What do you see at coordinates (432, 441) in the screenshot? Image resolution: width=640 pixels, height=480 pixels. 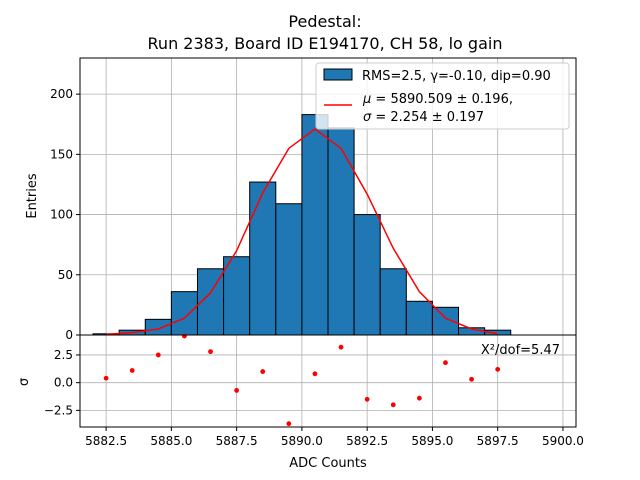 I see `x-tick-label: 5895.0` at bounding box center [432, 441].